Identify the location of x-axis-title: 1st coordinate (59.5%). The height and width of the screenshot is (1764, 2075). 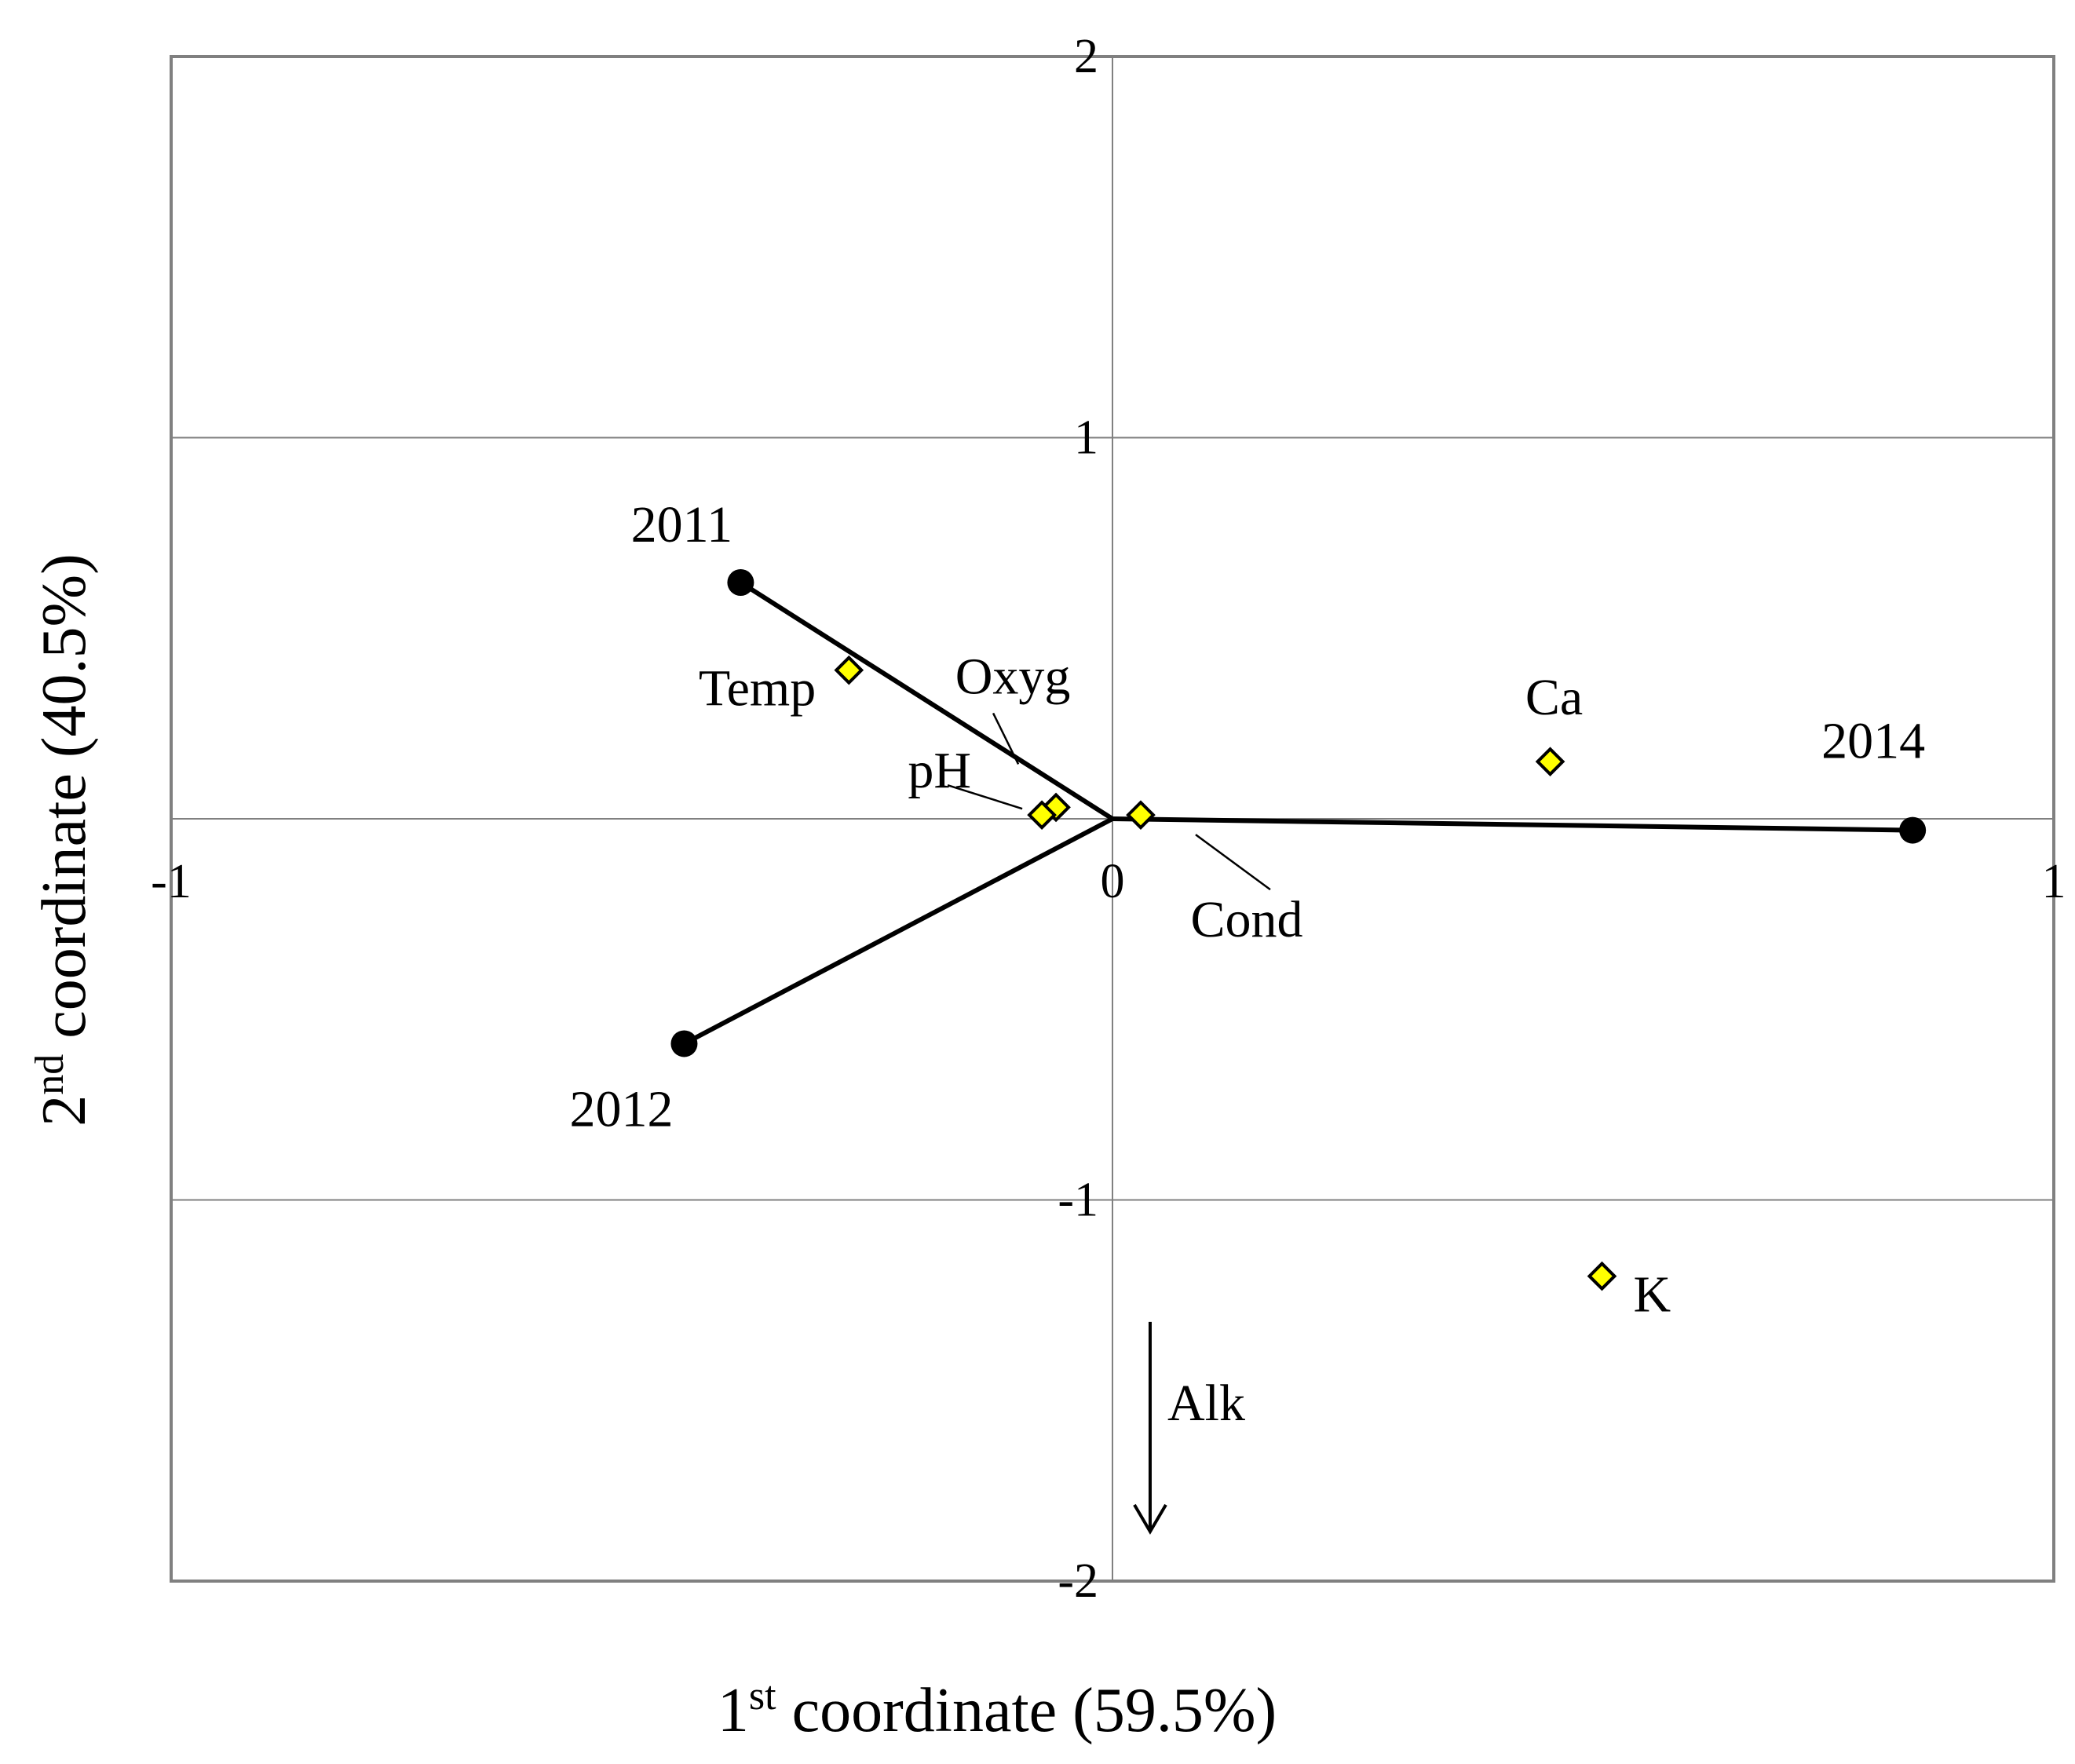
(997, 1709).